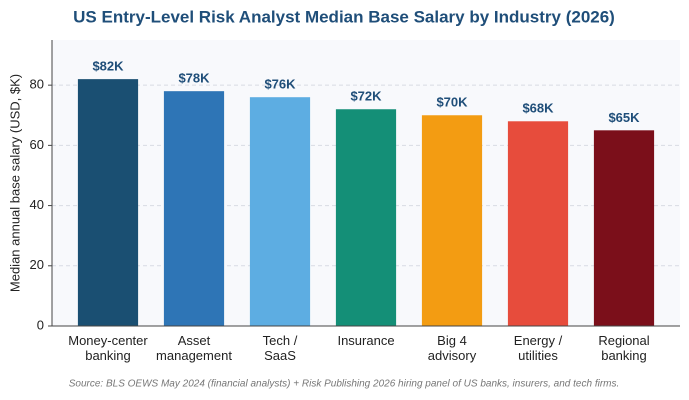 This screenshot has width=689, height=400. What do you see at coordinates (366, 96) in the screenshot?
I see `value-label: $72K` at bounding box center [366, 96].